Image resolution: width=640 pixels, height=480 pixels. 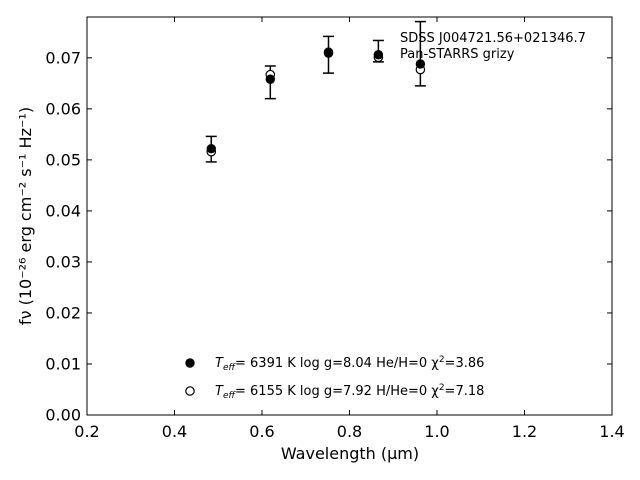 What do you see at coordinates (611, 431) in the screenshot?
I see `x-tick-label: 1.4` at bounding box center [611, 431].